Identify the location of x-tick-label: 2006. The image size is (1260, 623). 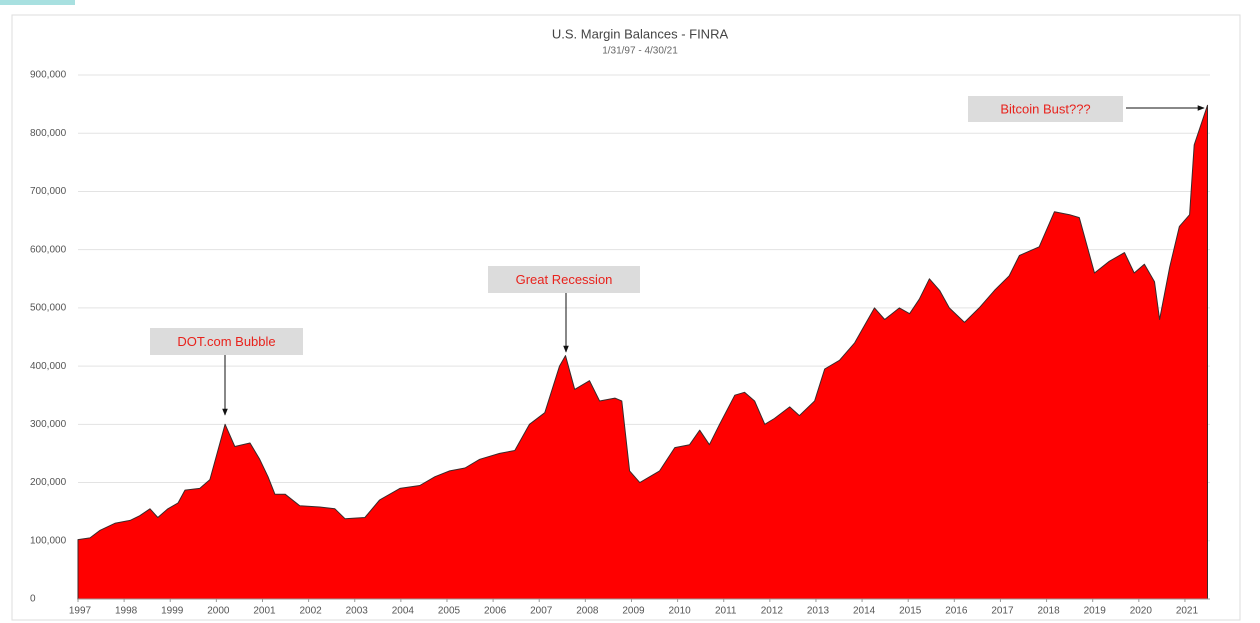
(495, 611).